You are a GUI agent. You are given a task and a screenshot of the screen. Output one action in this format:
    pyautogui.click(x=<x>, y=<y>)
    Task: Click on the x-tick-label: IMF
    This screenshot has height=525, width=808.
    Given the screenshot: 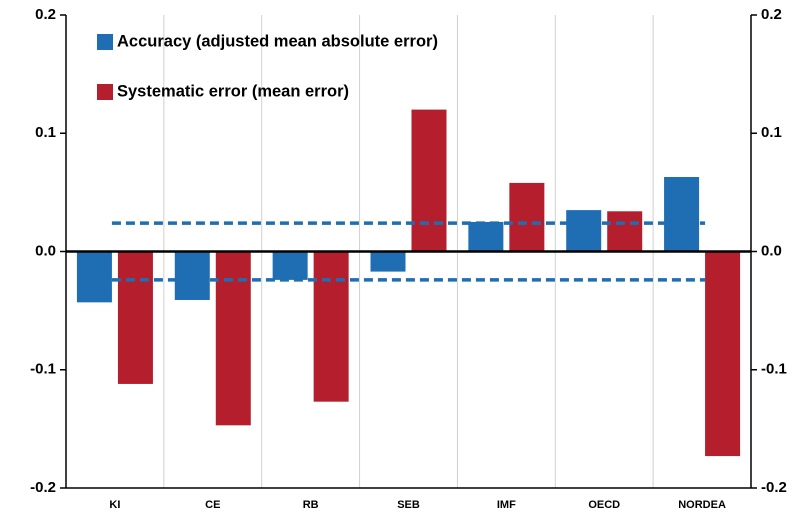 What is the action you would take?
    pyautogui.click(x=506, y=505)
    